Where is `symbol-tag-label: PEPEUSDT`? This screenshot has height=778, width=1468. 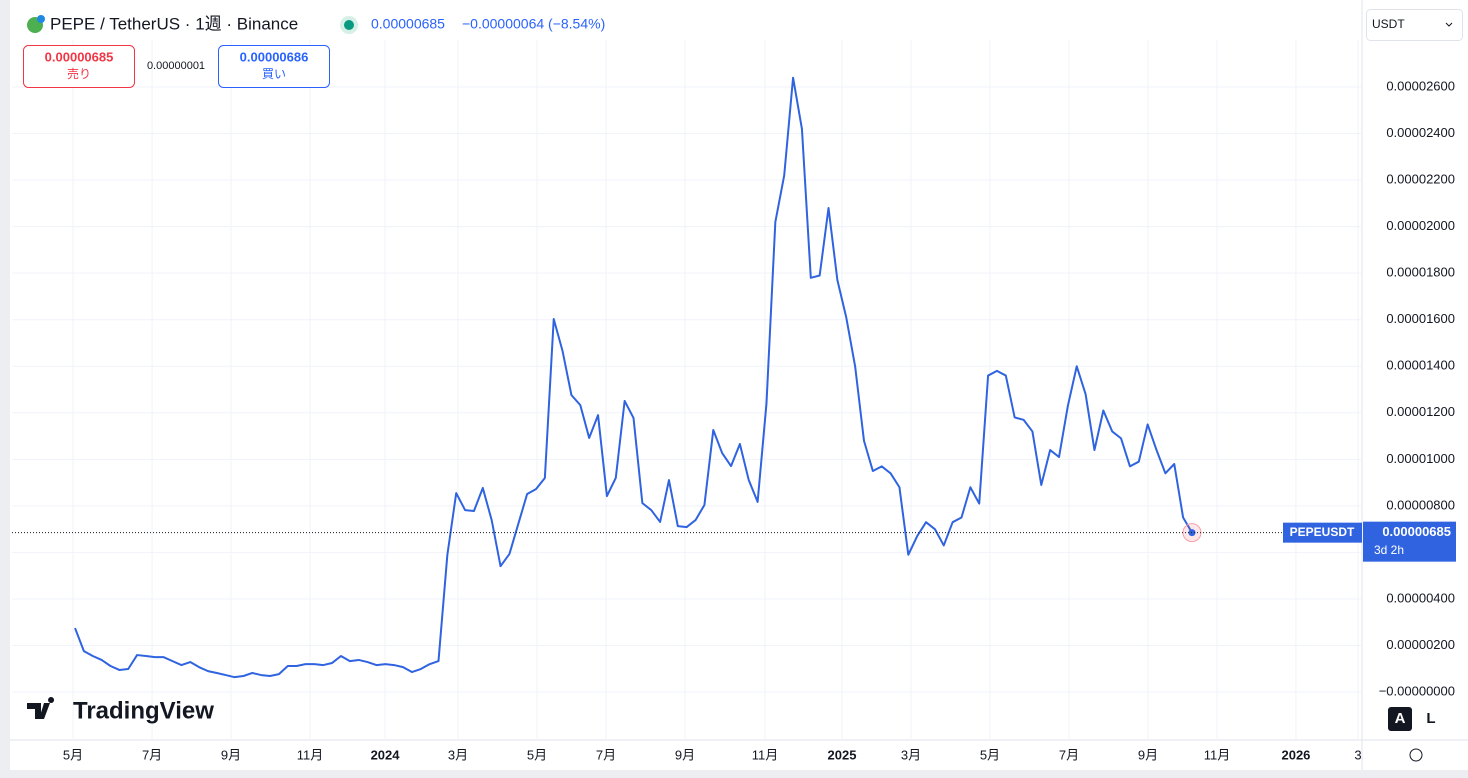 symbol-tag-label: PEPEUSDT is located at coordinates (1322, 532).